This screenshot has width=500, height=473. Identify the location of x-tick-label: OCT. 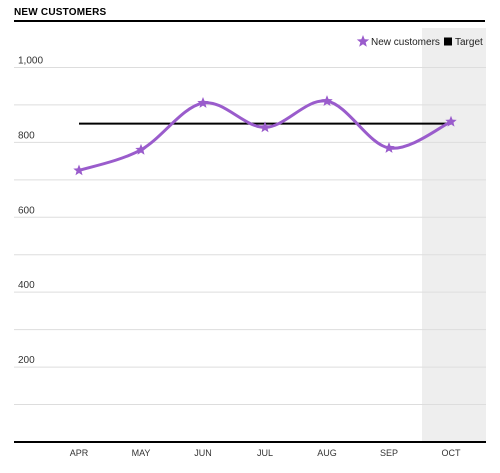
(452, 453).